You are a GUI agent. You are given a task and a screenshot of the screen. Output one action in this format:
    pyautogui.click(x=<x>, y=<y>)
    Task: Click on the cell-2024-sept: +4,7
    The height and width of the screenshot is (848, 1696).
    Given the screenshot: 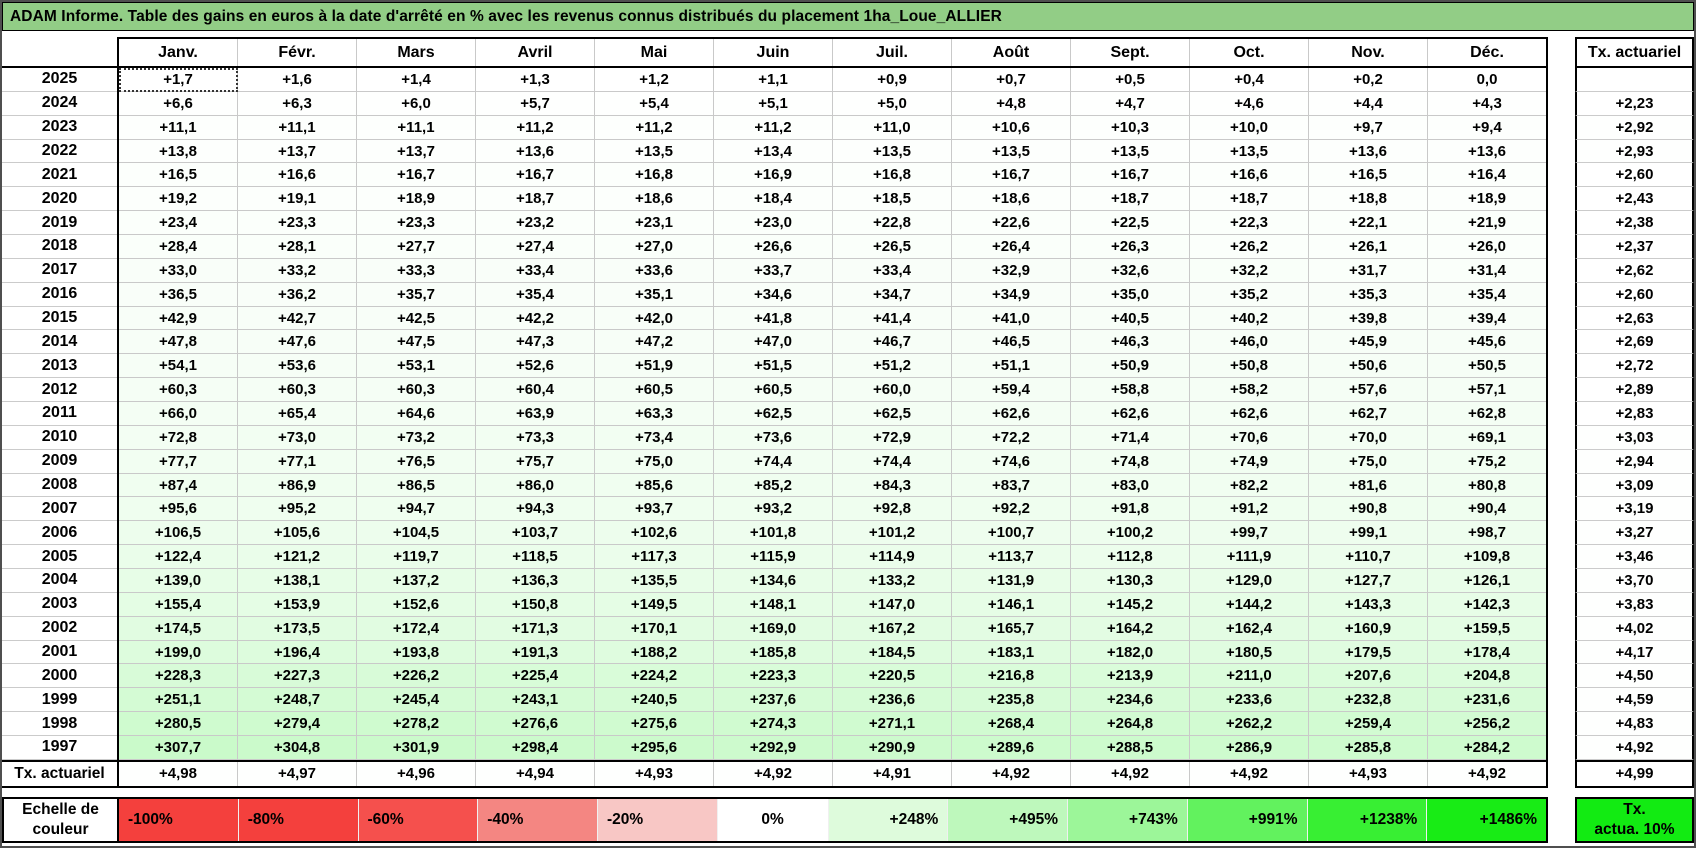 What is the action you would take?
    pyautogui.click(x=1130, y=103)
    